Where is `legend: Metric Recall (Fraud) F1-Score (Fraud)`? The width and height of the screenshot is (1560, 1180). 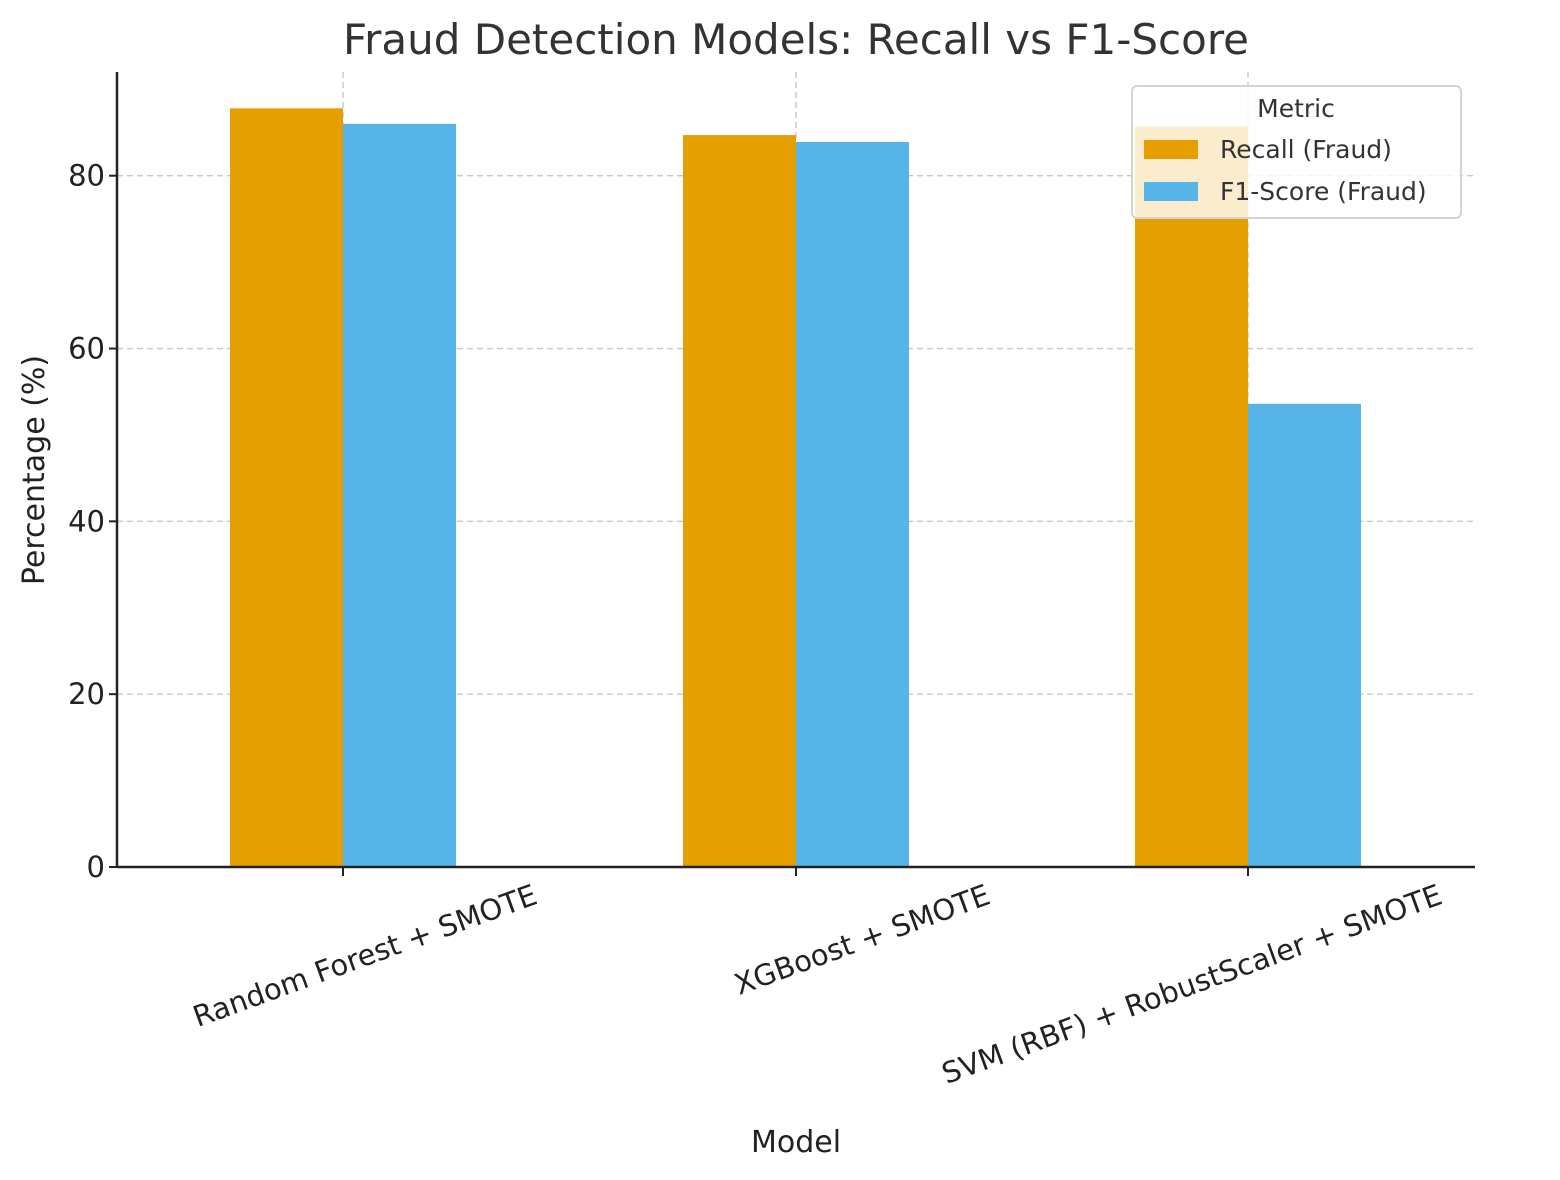 legend: Metric Recall (Fraud) F1-Score (Fraud) is located at coordinates (1296, 152).